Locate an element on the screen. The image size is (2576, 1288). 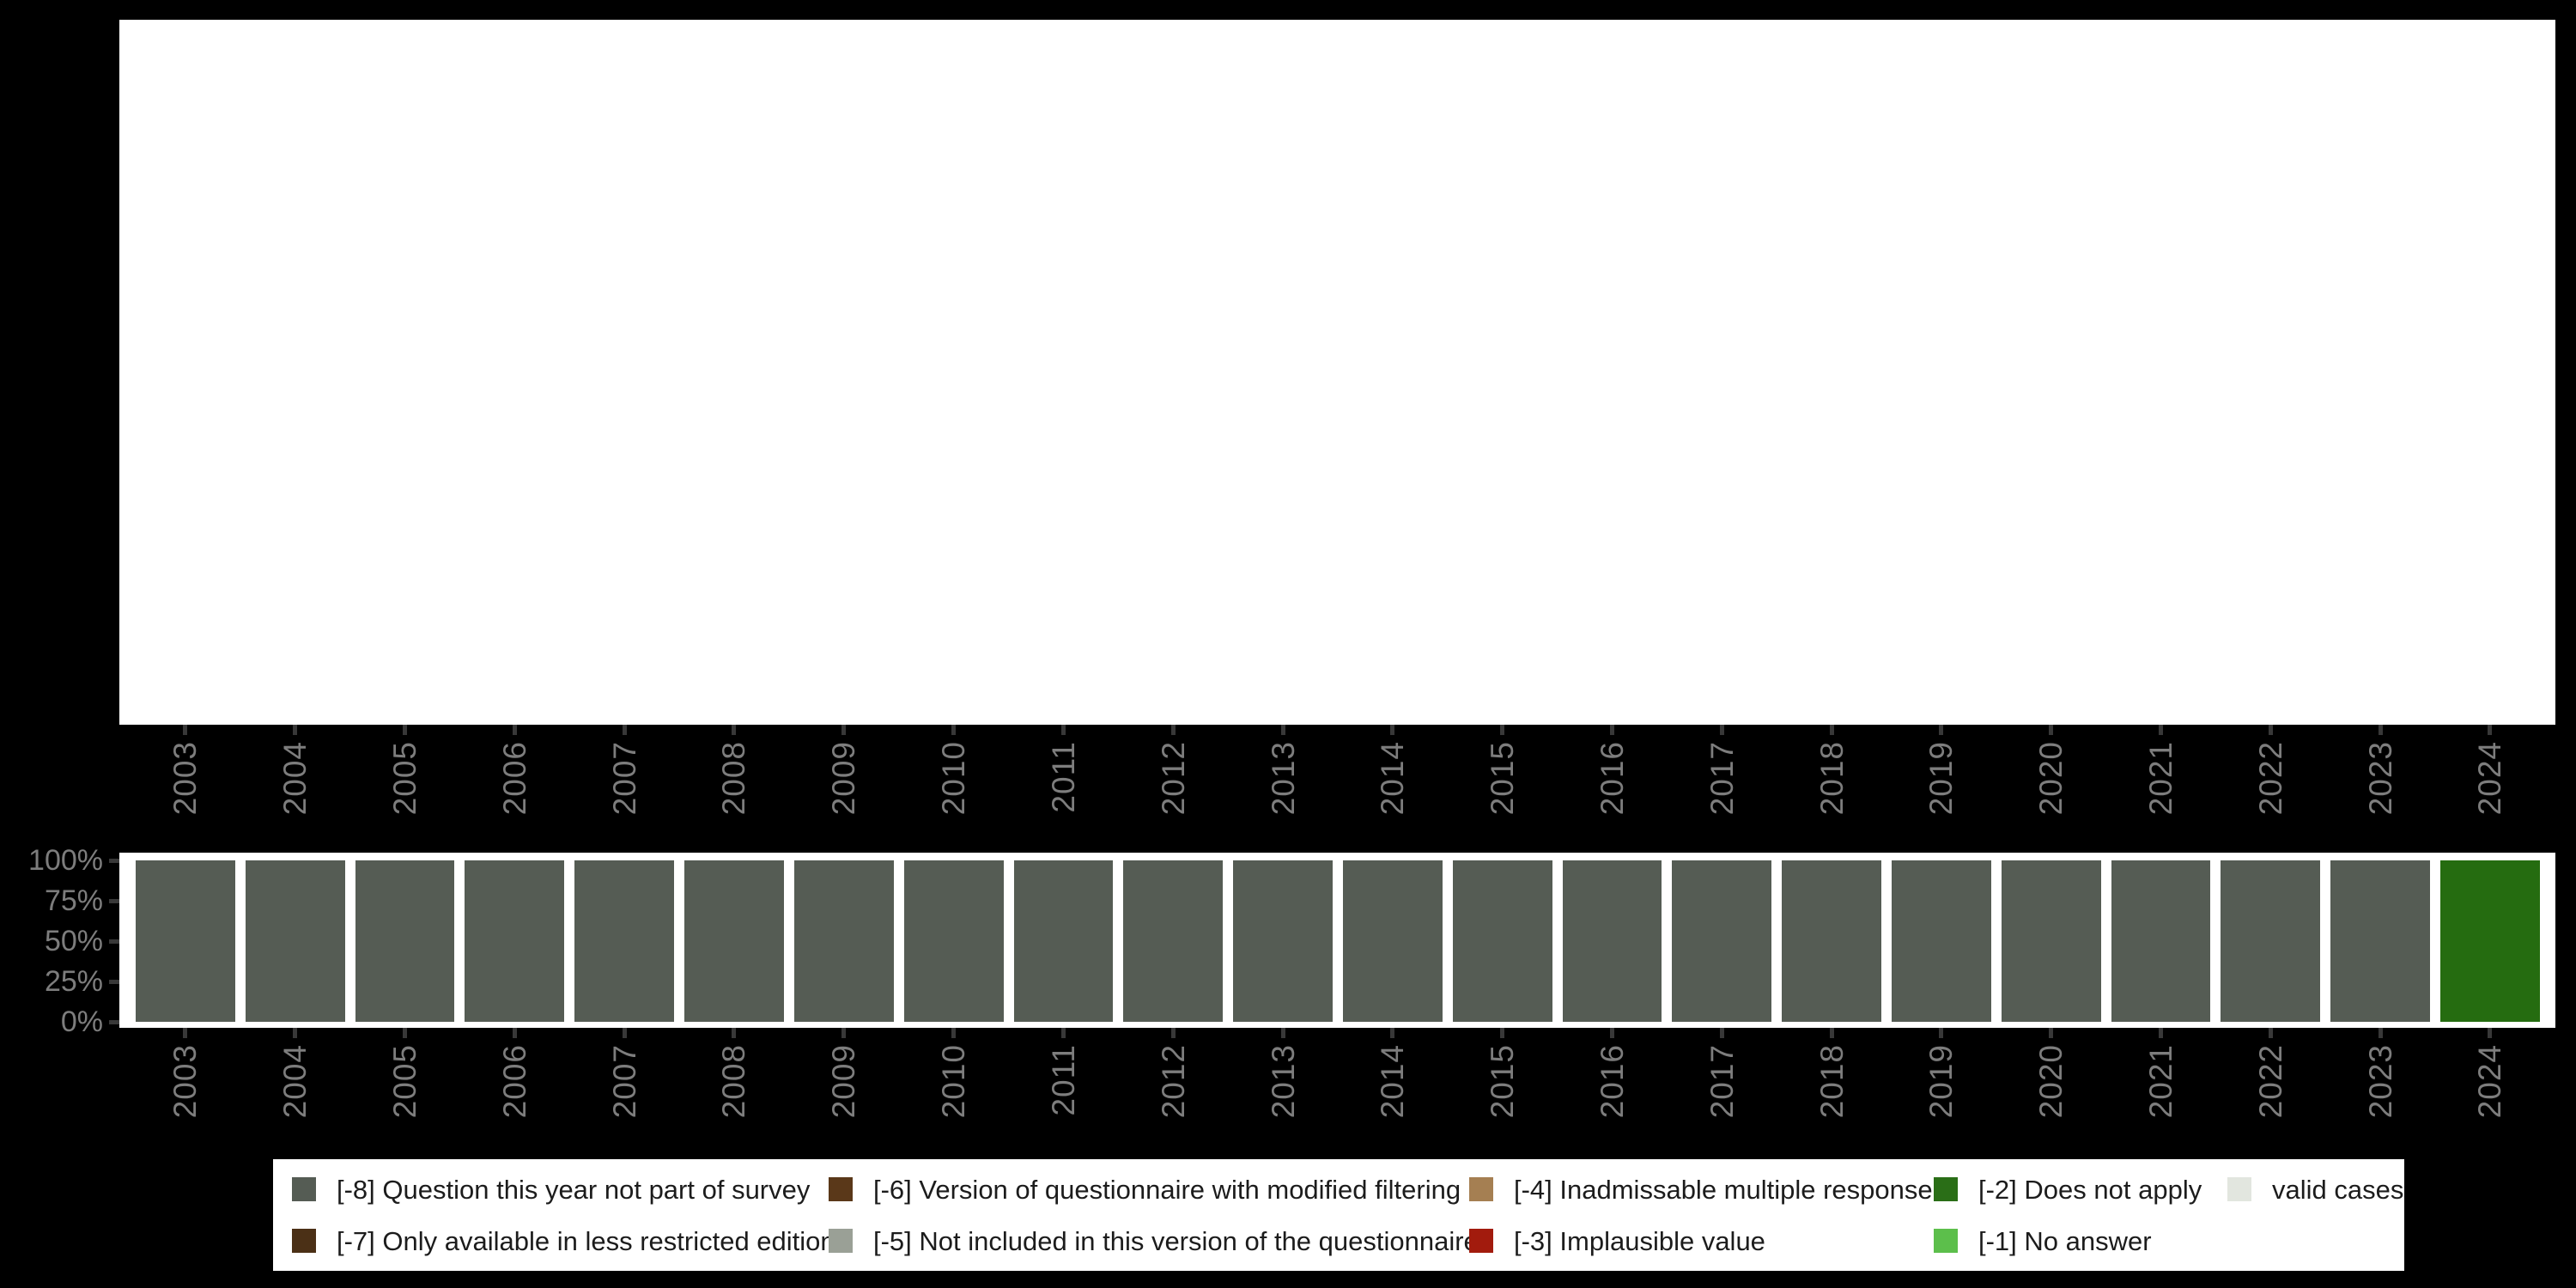
year-cell: 2010 is located at coordinates (954, 770).